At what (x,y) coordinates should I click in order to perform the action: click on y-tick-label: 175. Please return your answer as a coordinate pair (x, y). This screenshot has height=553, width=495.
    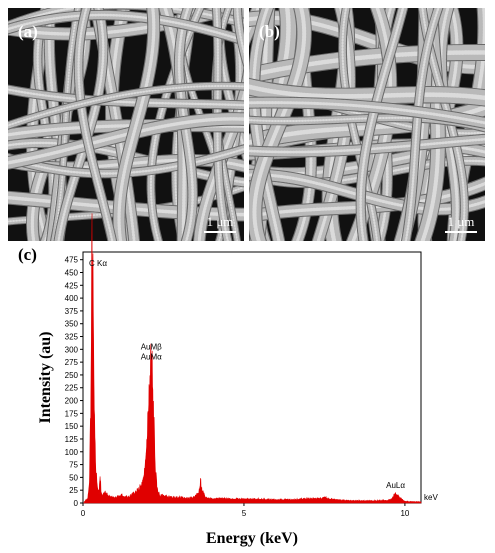
    Looking at the image, I should click on (72, 413).